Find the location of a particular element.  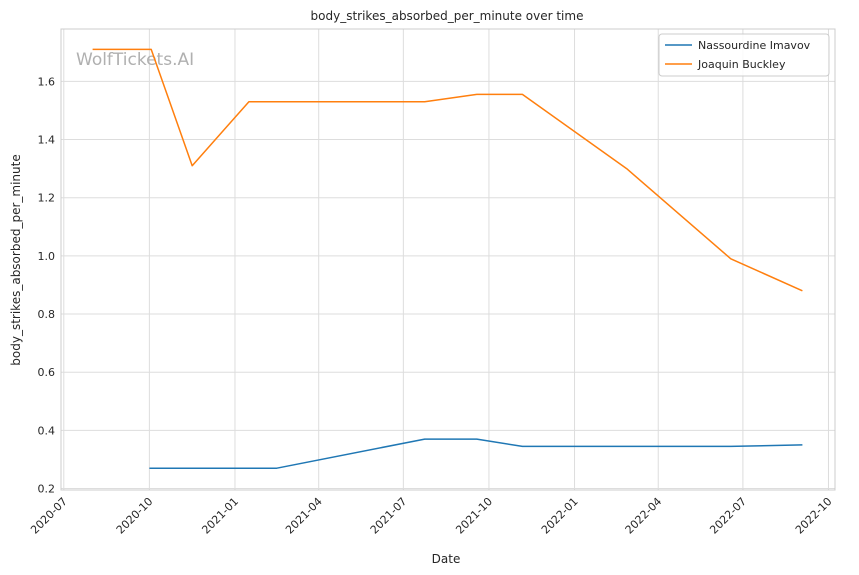

x-tick-label: 2021-07 is located at coordinates (389, 516).